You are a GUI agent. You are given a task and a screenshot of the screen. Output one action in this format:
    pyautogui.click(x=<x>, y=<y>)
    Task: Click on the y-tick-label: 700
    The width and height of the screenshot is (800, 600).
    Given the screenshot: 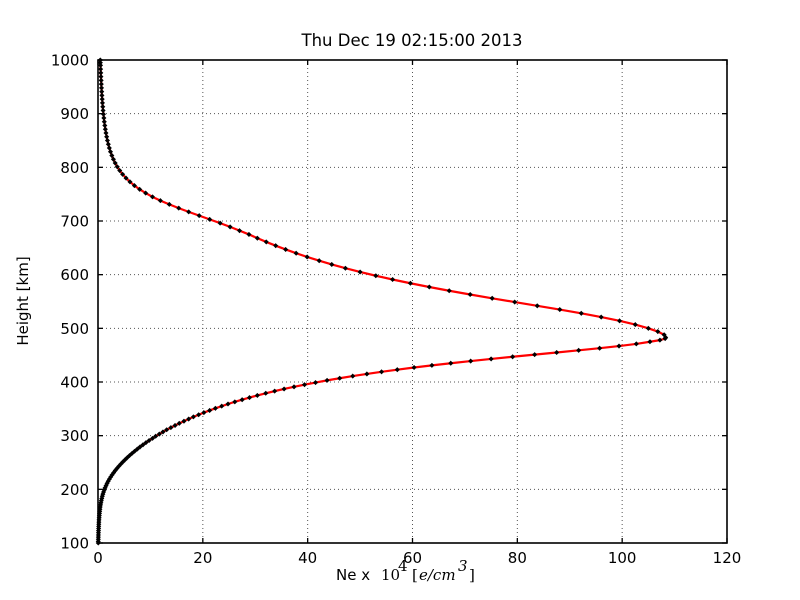 What is the action you would take?
    pyautogui.click(x=74, y=222)
    